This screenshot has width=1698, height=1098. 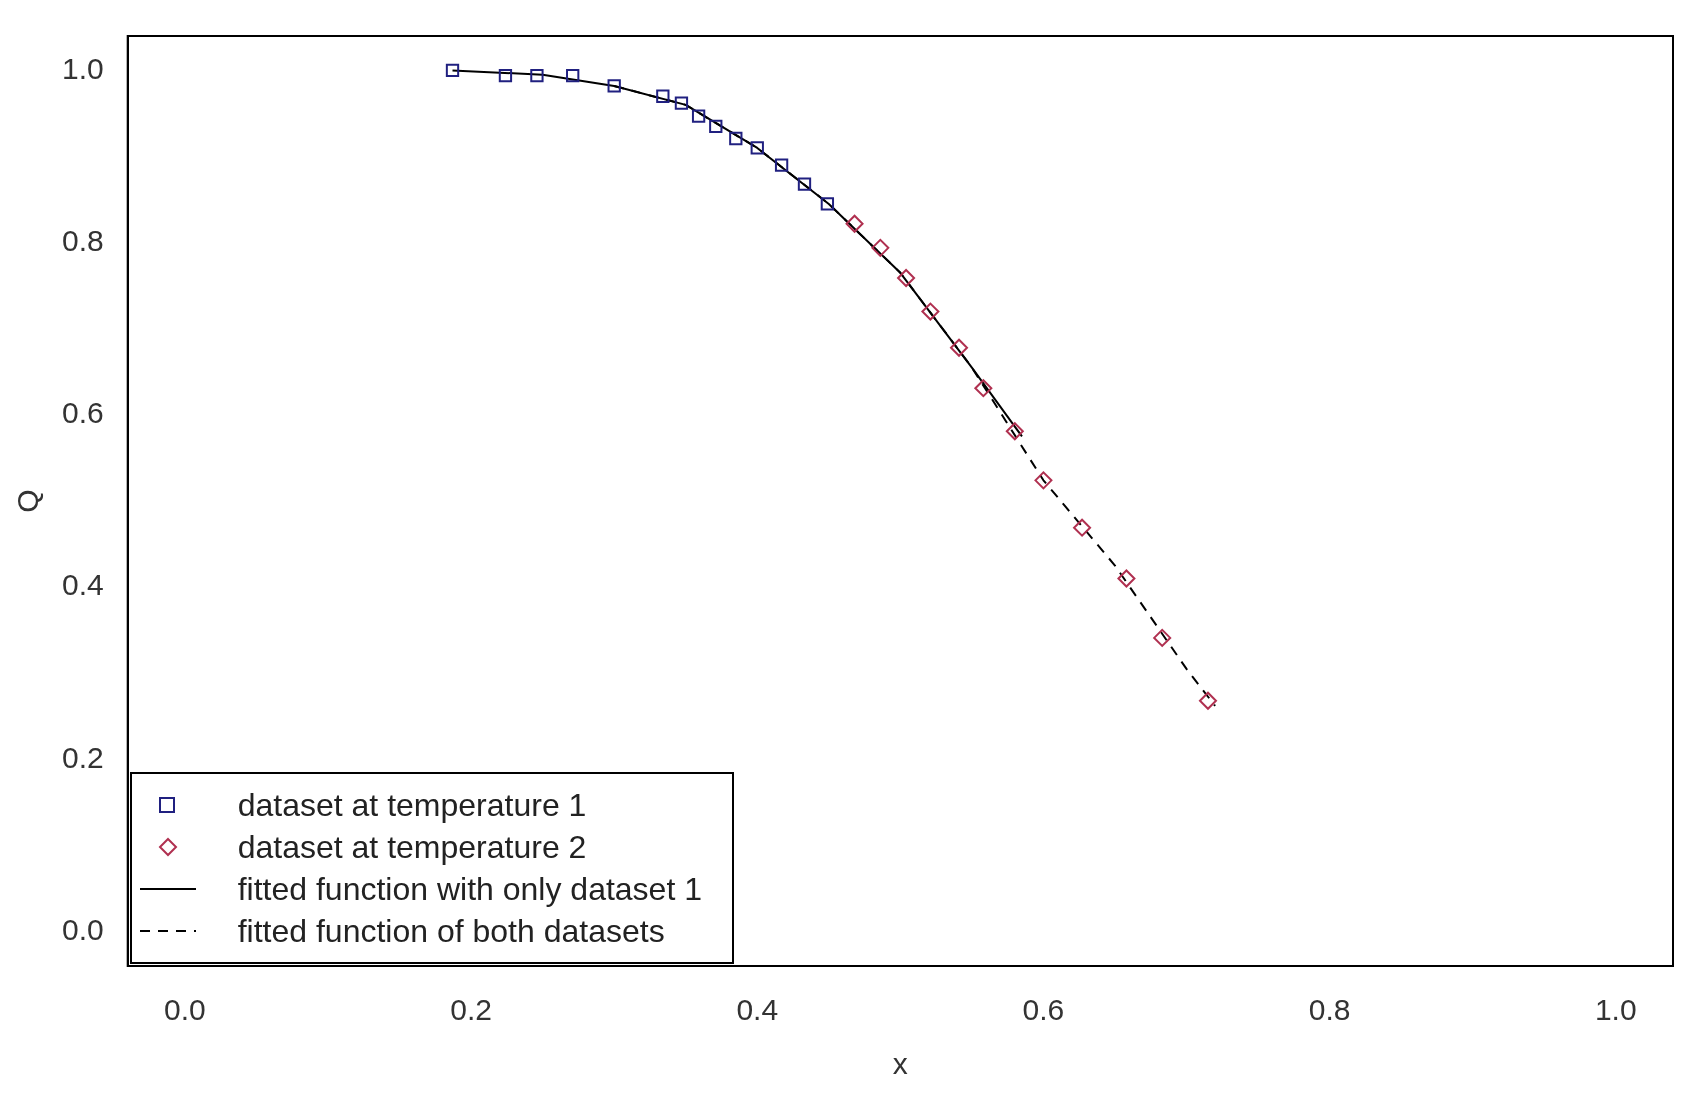 What do you see at coordinates (82, 68) in the screenshot?
I see `y-tick-label: 1.0` at bounding box center [82, 68].